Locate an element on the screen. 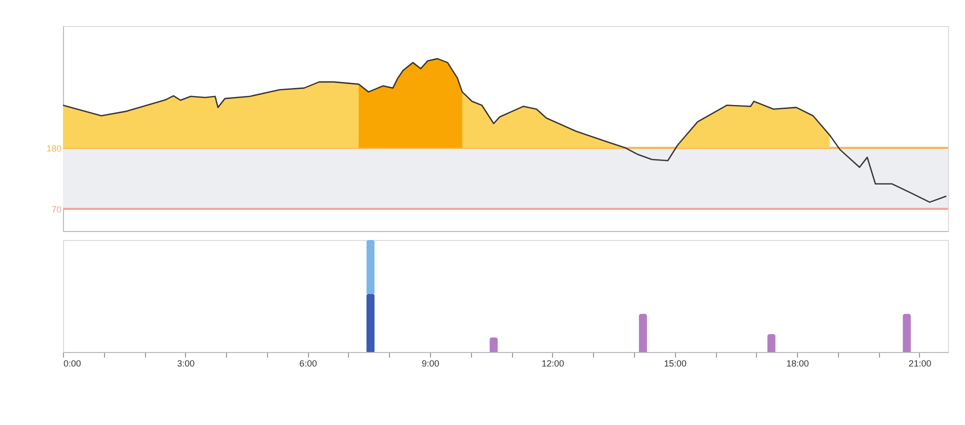 Image resolution: width=965 pixels, height=425 pixels. x-tick-label: 12:00 is located at coordinates (553, 363).